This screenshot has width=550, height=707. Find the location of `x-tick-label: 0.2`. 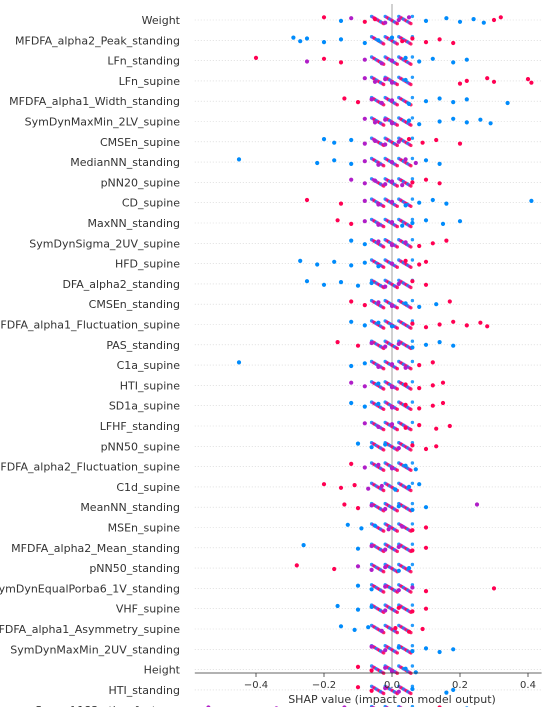

x-tick-label: 0.2 is located at coordinates (460, 685).